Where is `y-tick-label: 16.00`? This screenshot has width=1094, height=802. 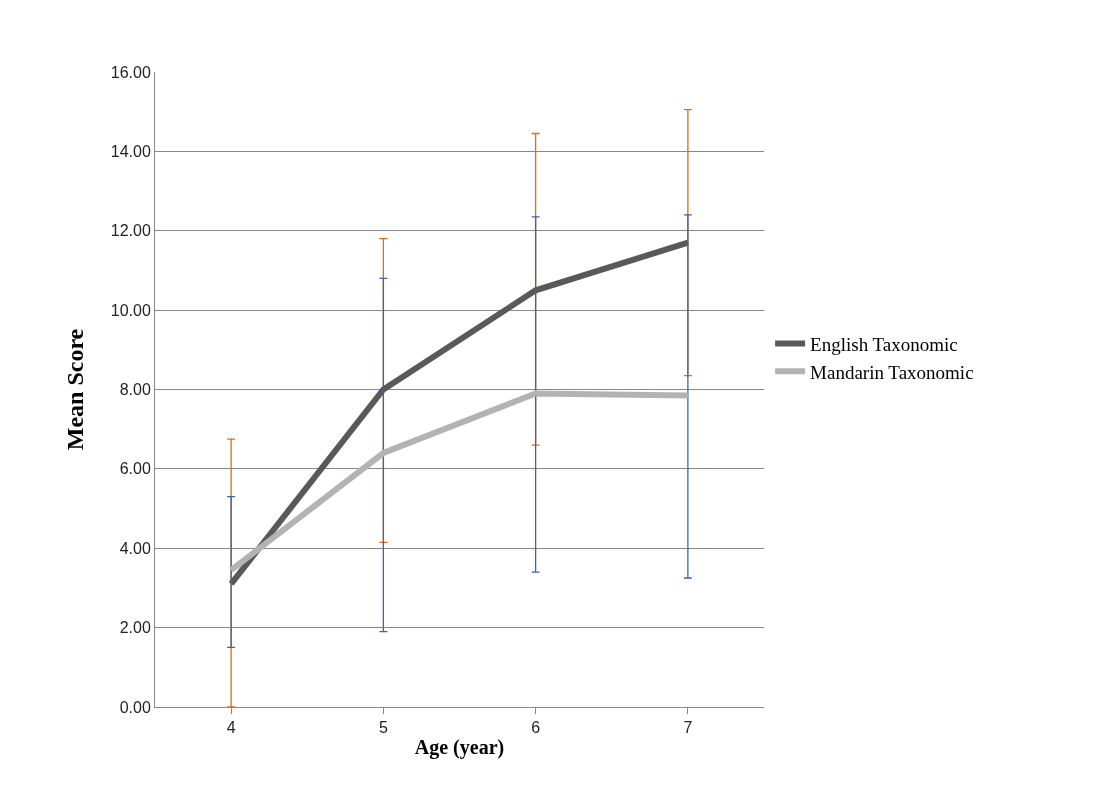
y-tick-label: 16.00 is located at coordinates (130, 72).